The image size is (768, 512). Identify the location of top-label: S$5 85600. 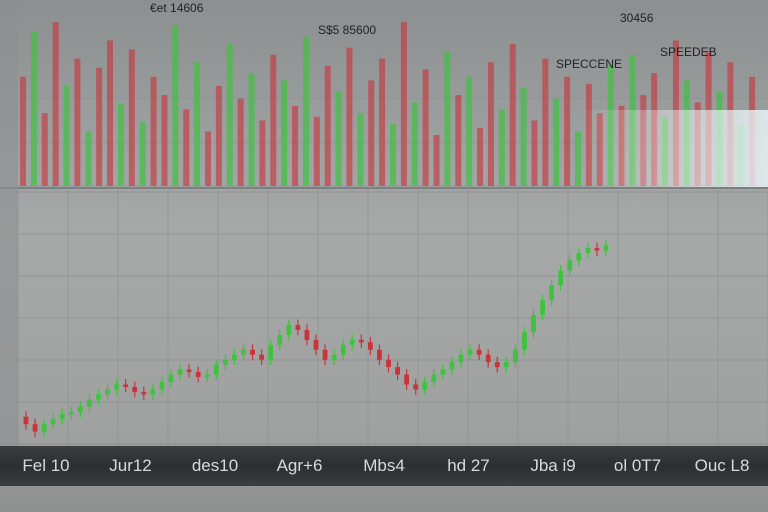
(347, 30).